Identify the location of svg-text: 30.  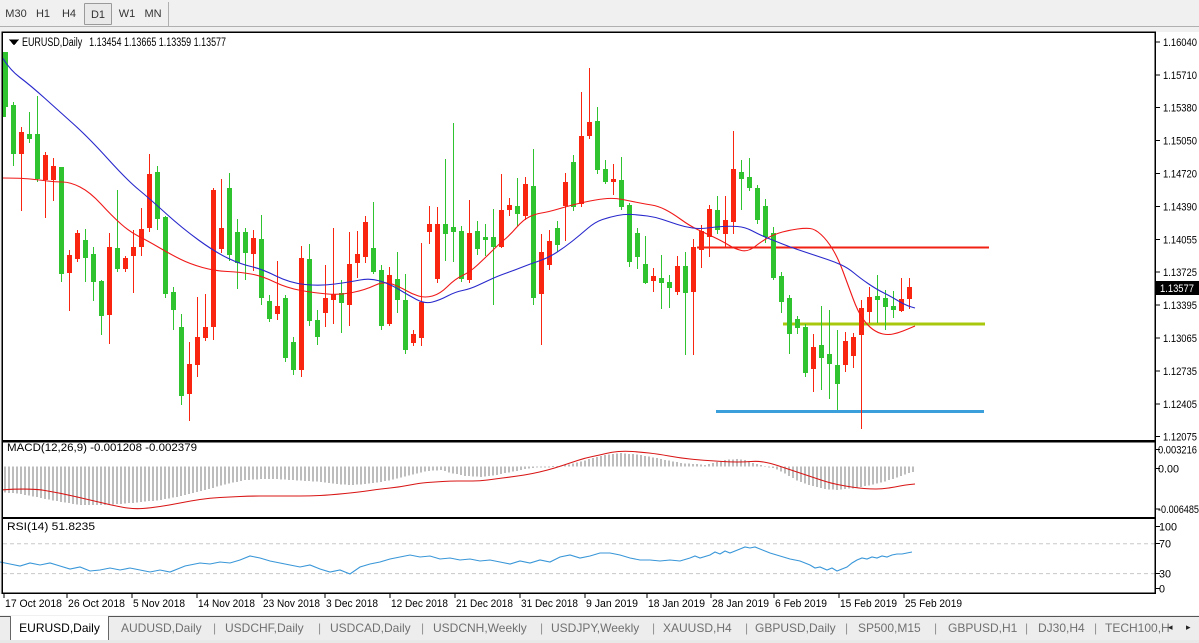
(1165, 575).